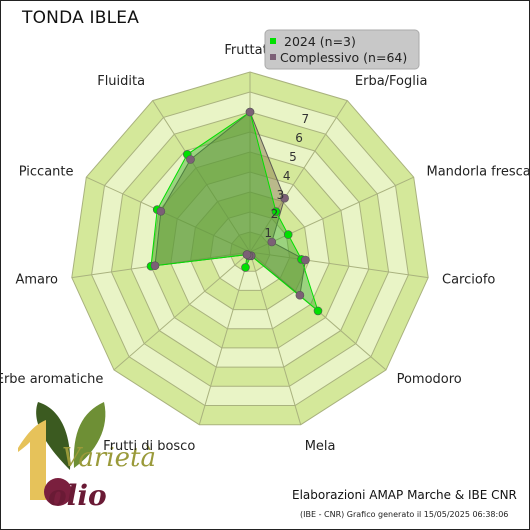 The image size is (530, 530). I want to click on axis-label-6: Frutti di bosco, so click(149, 446).